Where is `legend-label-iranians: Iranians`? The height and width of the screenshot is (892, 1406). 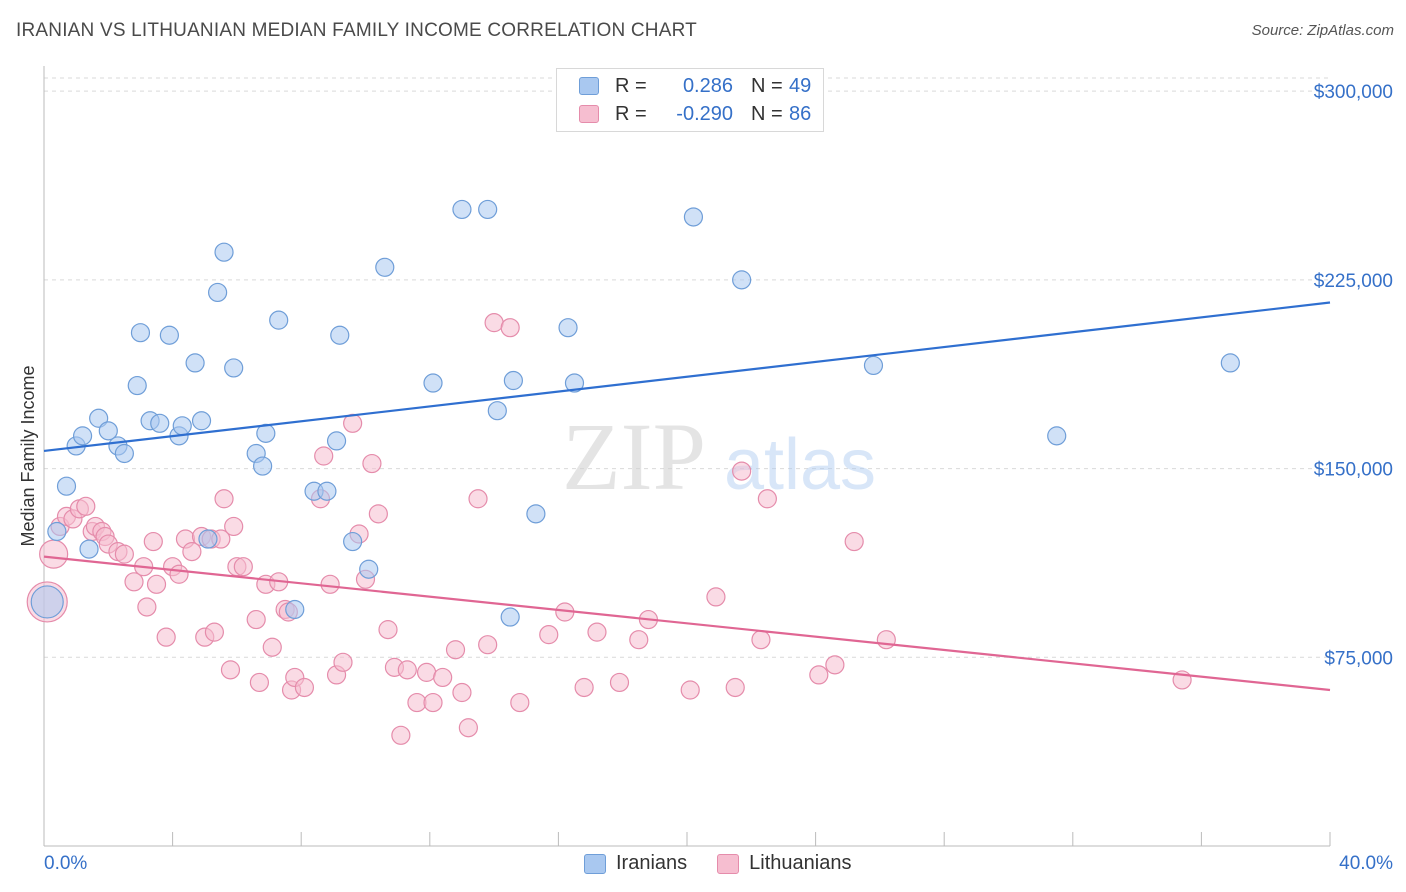
legend-label-iranians: Iranians is located at coordinates (652, 863).